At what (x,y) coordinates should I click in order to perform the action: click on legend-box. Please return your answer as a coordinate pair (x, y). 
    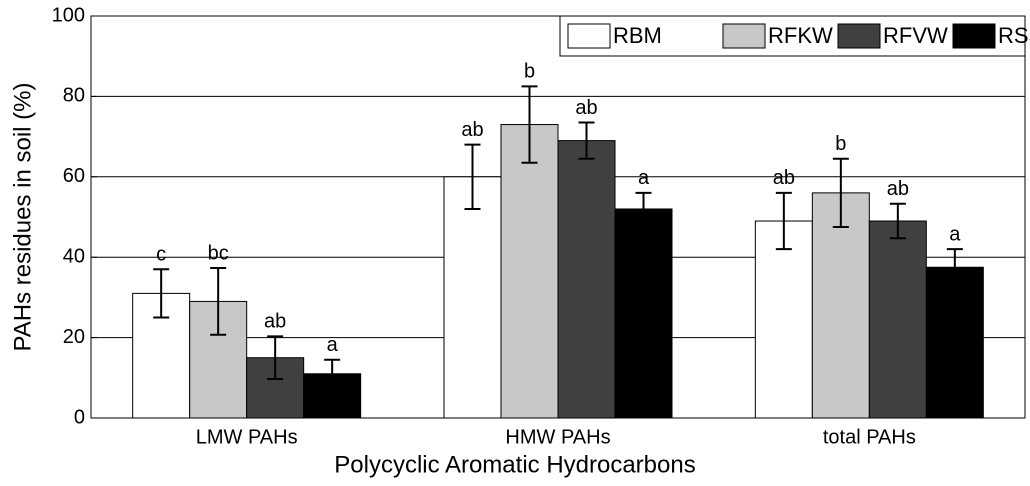
    Looking at the image, I should click on (792, 36).